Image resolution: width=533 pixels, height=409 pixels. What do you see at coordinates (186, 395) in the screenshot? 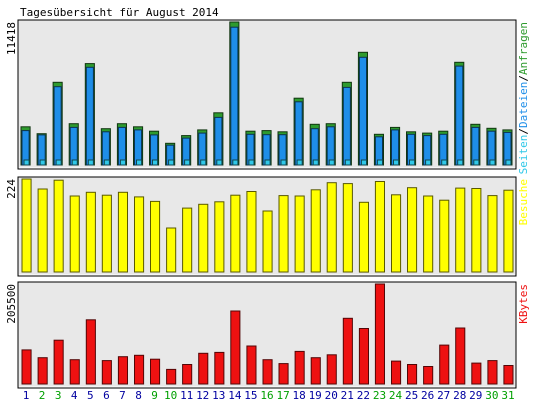
I see `x-tick-label-11: 11` at bounding box center [186, 395].